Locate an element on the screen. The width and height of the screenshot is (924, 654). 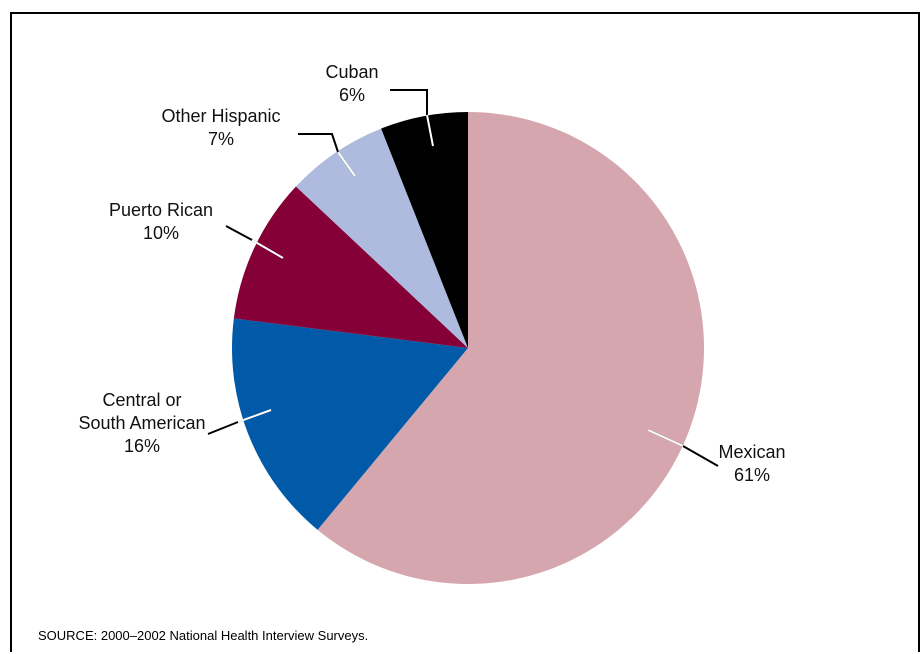
slice-label-mexican: Mexican 61% is located at coordinates (751, 463).